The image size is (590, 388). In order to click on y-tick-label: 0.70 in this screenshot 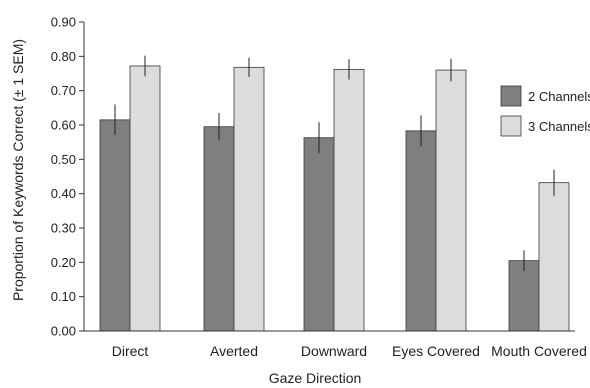, I will do `click(63, 90)`.